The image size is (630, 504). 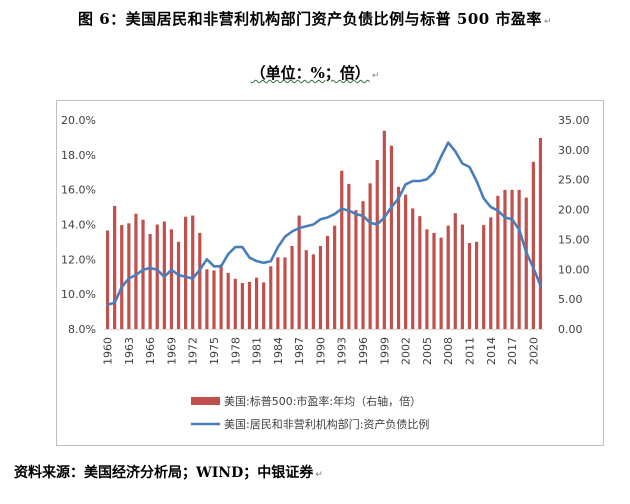 What do you see at coordinates (78, 225) in the screenshot?
I see `left-axis-tick-label: 14.0%` at bounding box center [78, 225].